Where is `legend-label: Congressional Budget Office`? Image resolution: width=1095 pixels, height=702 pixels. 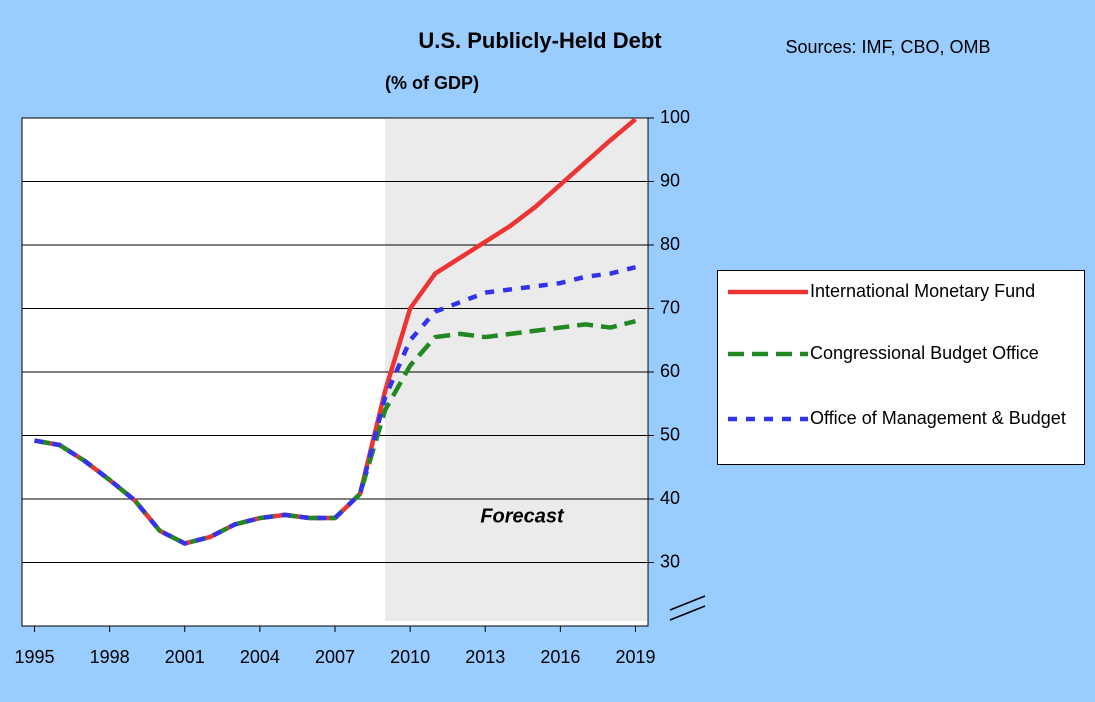
legend-label: Congressional Budget Office is located at coordinates (924, 353).